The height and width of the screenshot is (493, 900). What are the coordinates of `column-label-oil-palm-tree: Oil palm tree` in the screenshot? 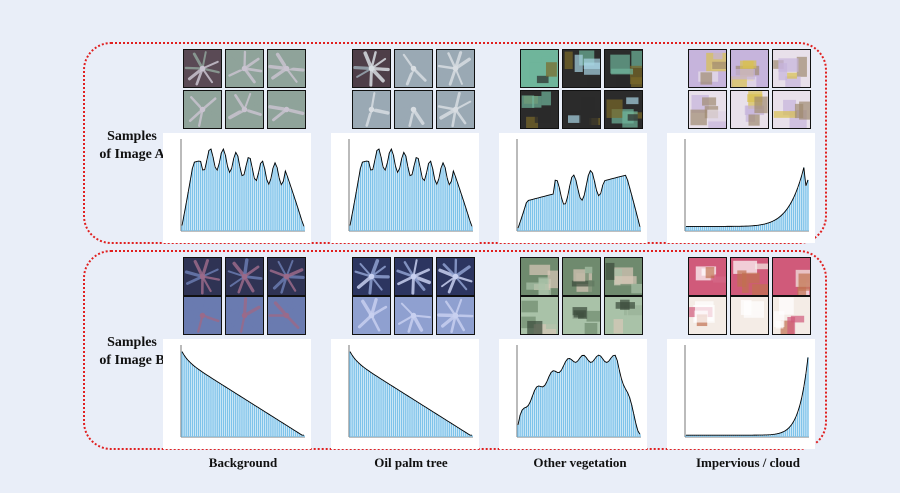 It's located at (411, 462).